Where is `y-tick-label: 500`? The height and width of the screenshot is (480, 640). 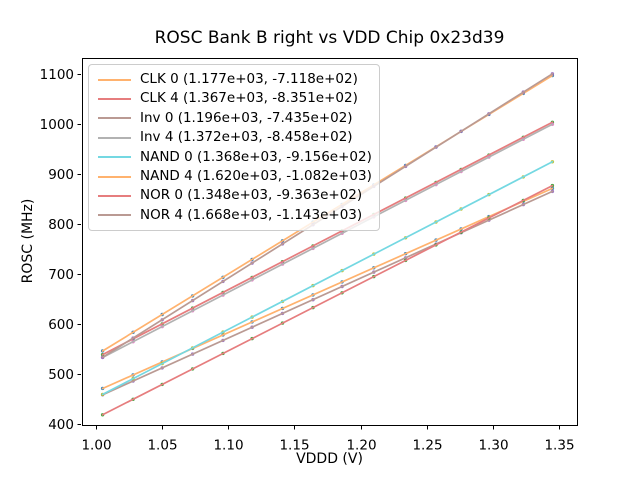
y-tick-label: 500 is located at coordinates (61, 375).